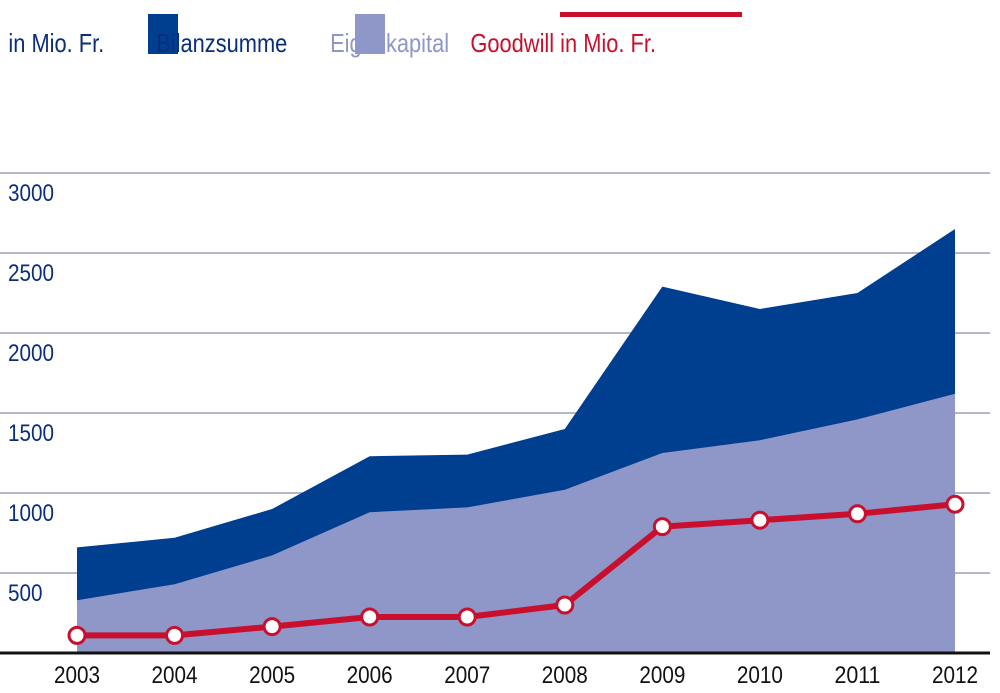  I want to click on goodwill-point-2005, so click(272, 627).